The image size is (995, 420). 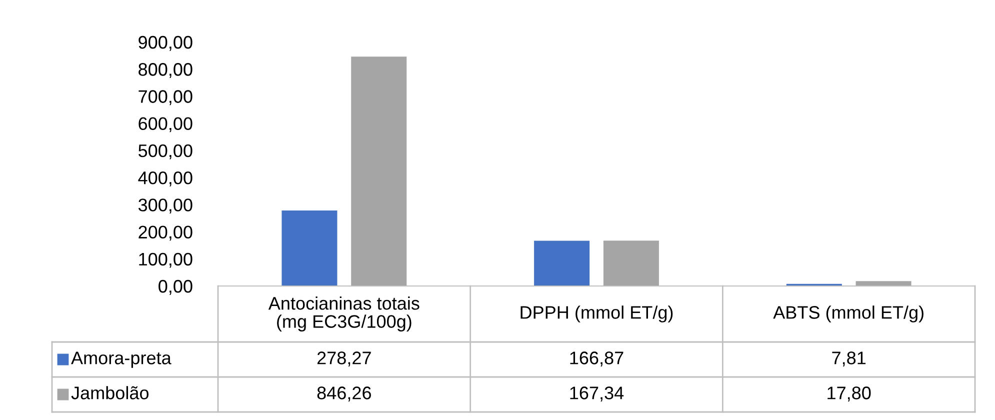 I want to click on data-label: 278,27, so click(x=344, y=359).